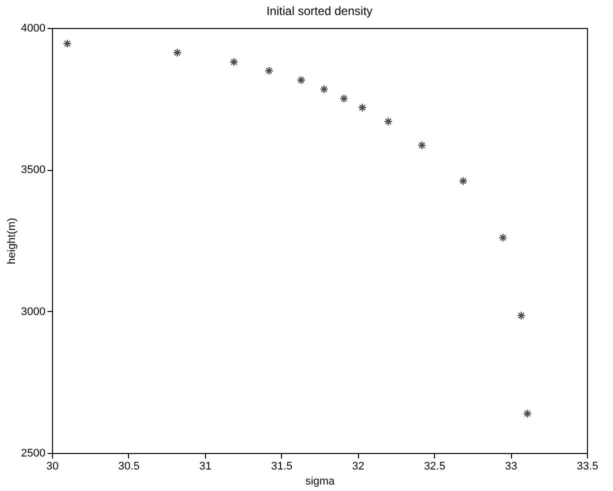  Describe the element at coordinates (205, 466) in the screenshot. I see `x-tick-label: 31` at that location.